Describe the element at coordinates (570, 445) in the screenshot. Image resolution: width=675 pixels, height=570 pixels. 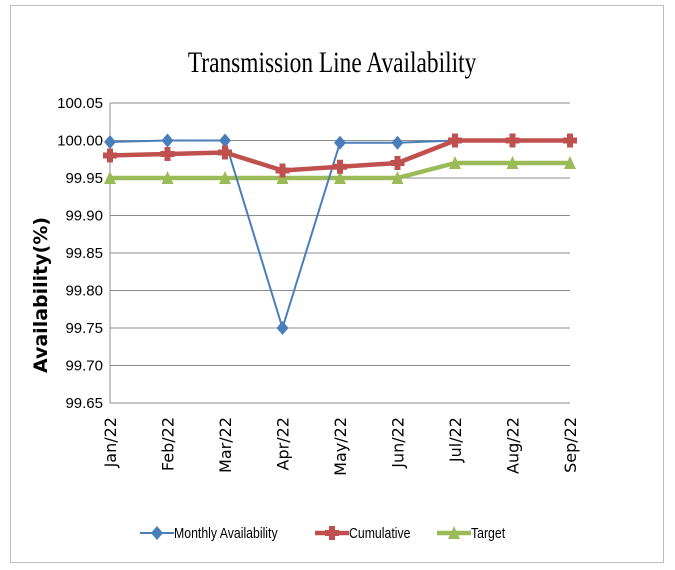
I see `x-tick-label: Sep/22` at that location.